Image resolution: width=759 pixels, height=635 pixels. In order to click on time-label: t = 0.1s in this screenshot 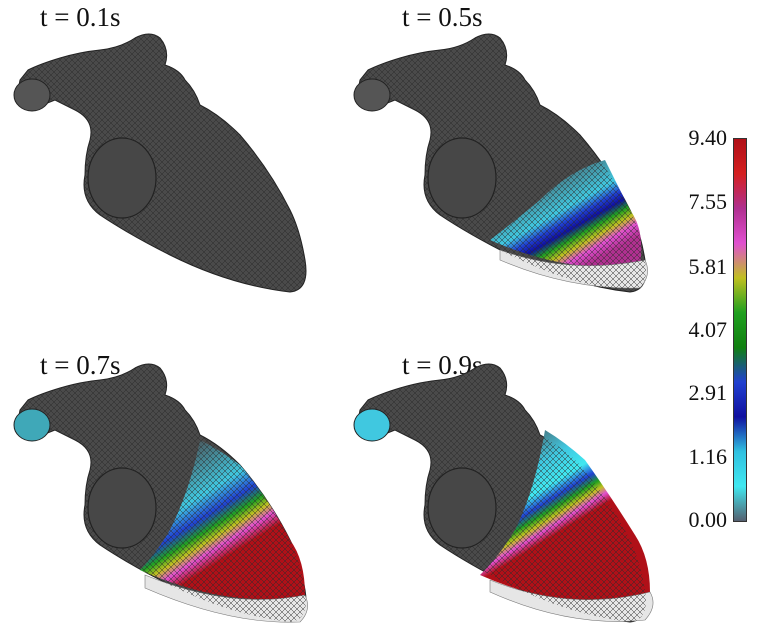, I will do `click(80, 17)`.